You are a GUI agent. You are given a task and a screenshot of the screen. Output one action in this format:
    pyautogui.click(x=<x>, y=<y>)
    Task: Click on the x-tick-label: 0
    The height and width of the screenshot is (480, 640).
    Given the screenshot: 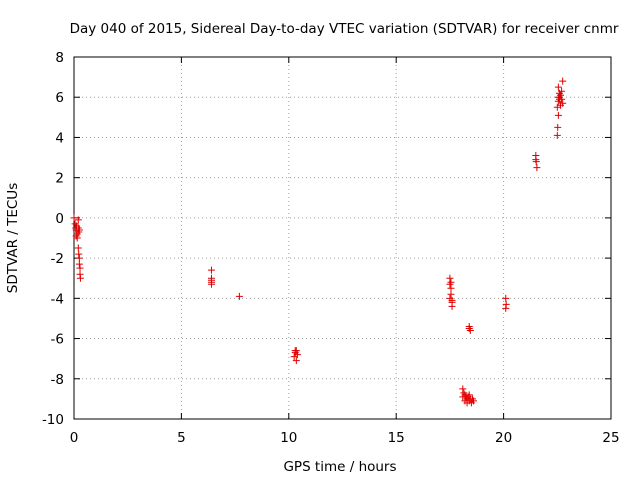 What is the action you would take?
    pyautogui.click(x=74, y=438)
    